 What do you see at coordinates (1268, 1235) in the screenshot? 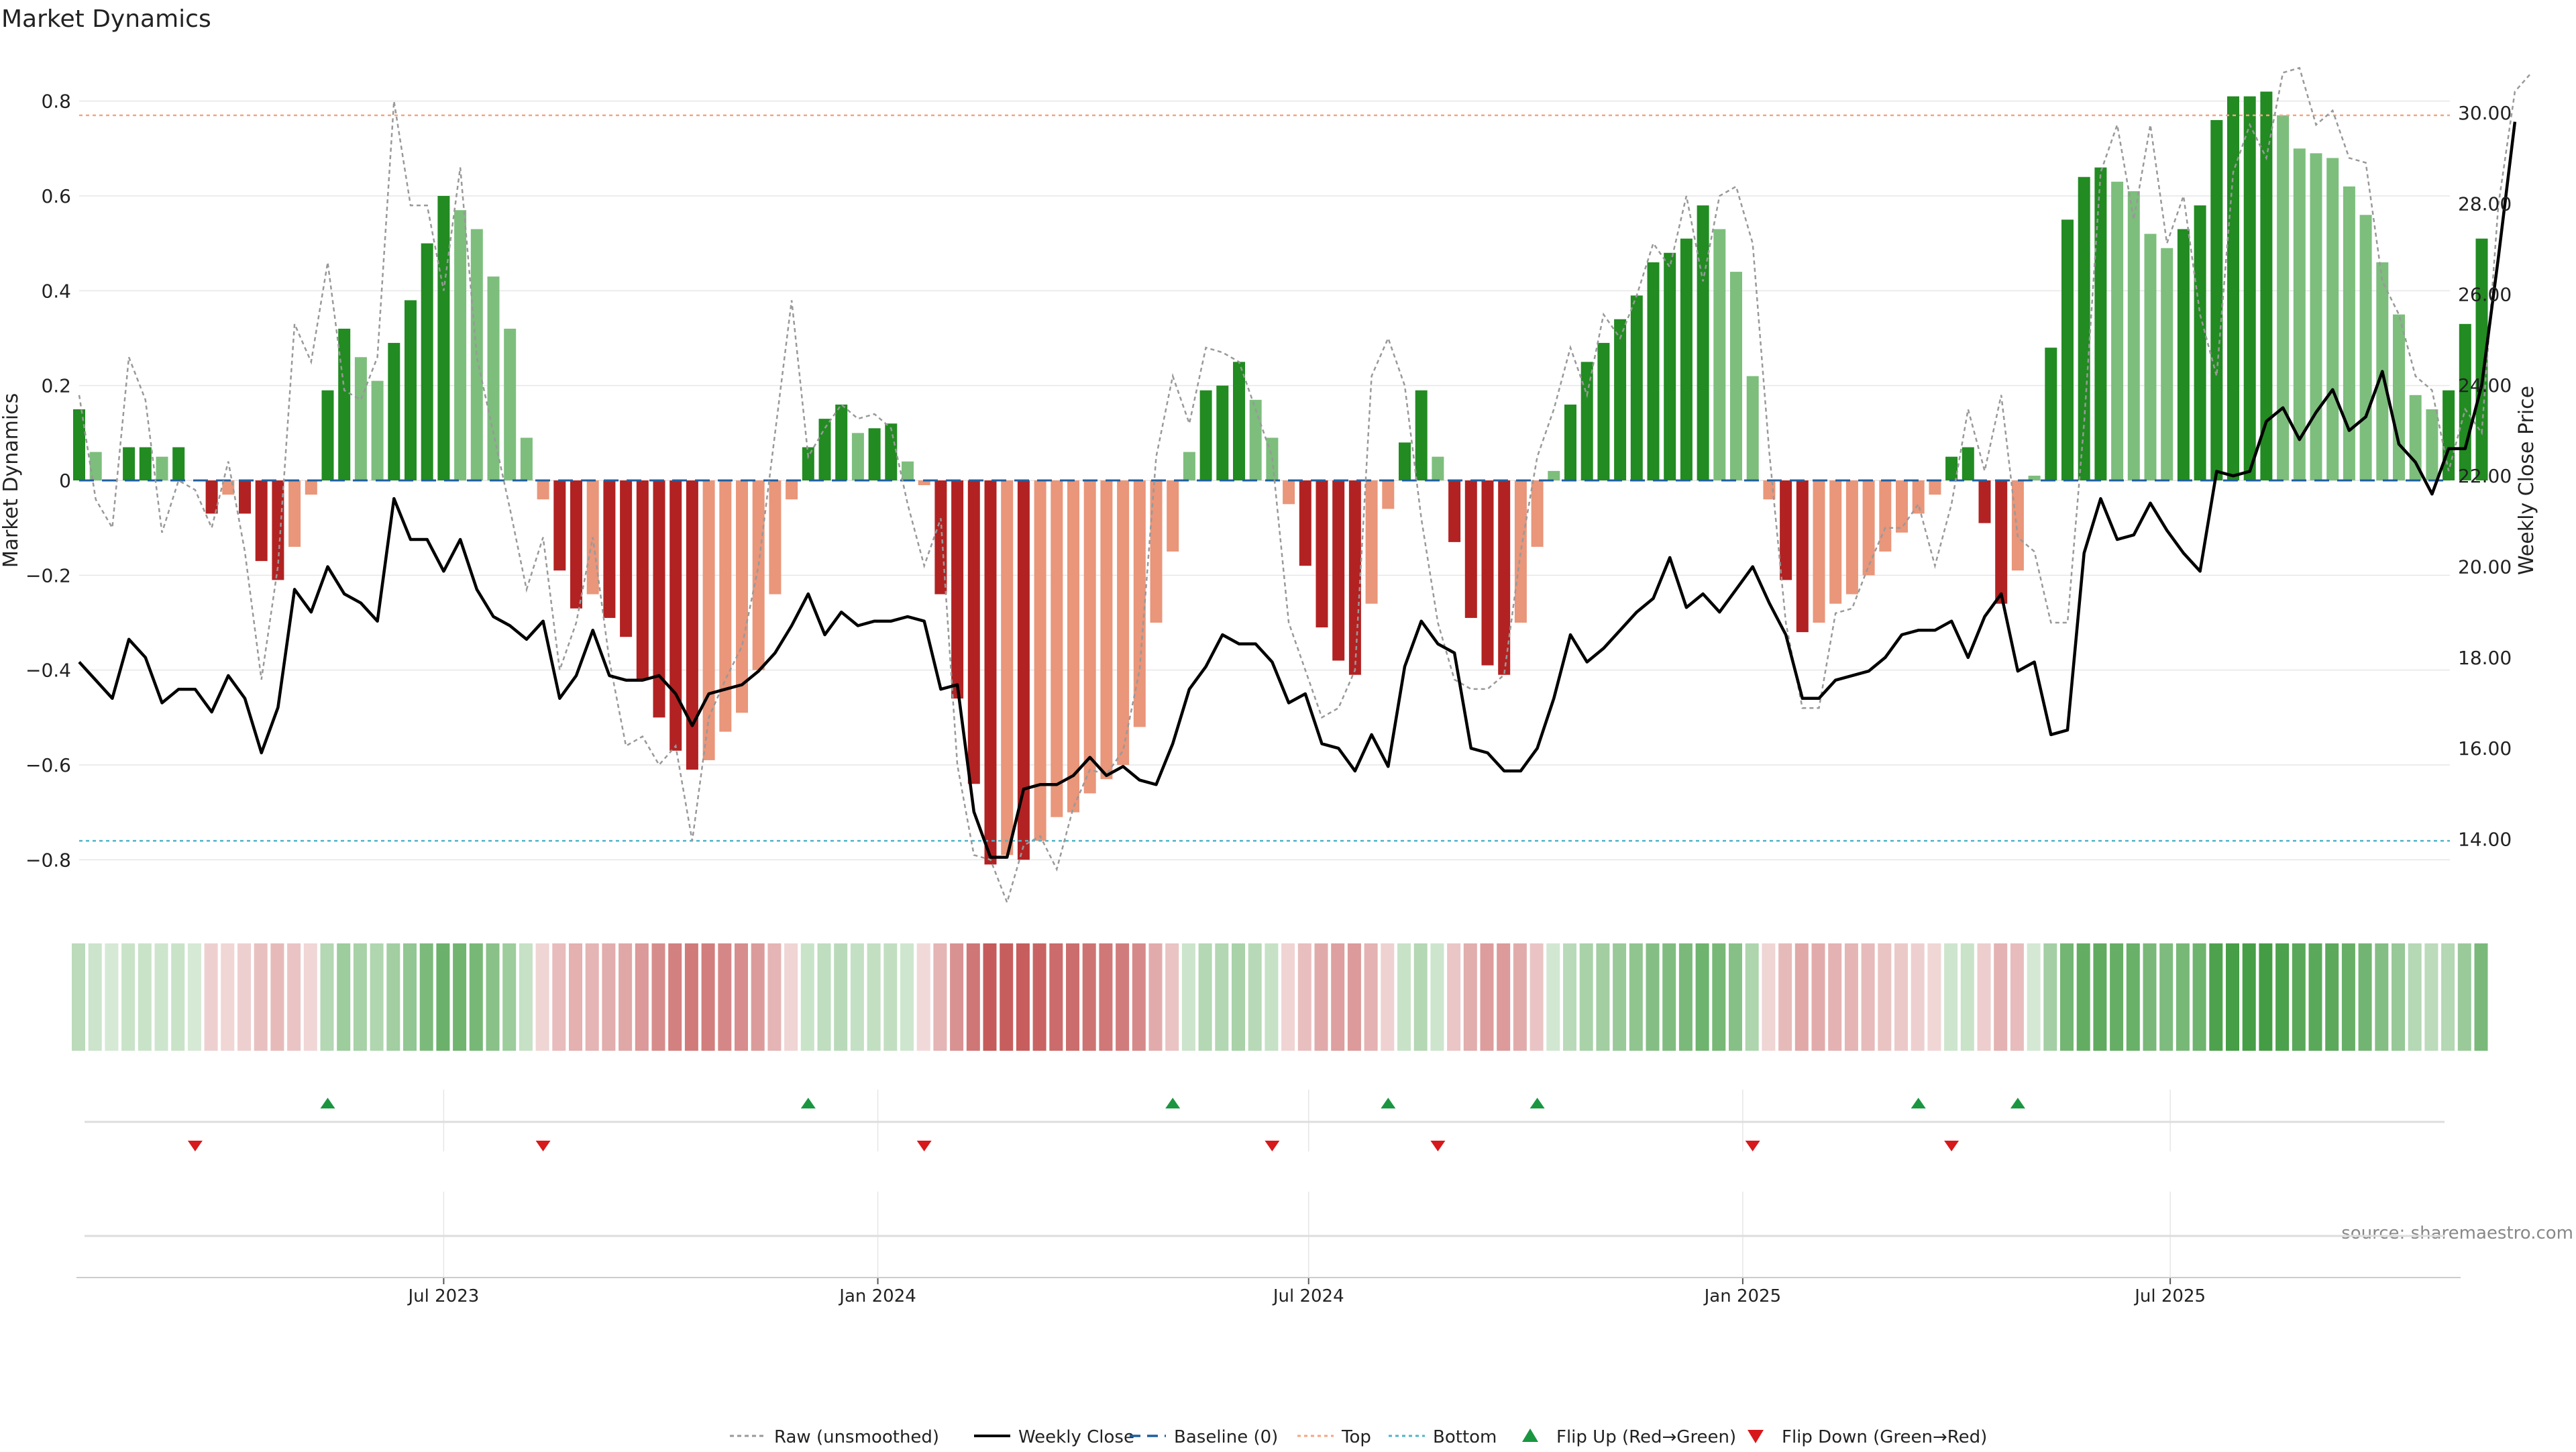
I see `lower-panel` at bounding box center [1268, 1235].